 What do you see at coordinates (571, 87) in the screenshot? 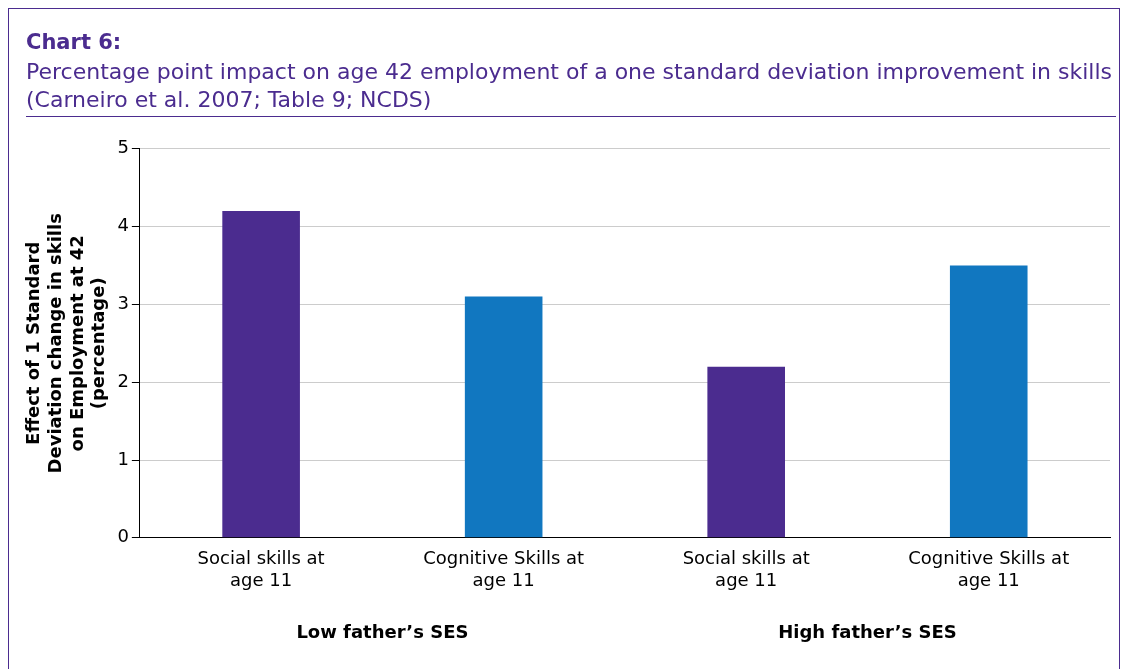
I see `chart-subtitle: Percentage point impact on age 42 employment of a one standard deviation improvement in skills (Carneiro et al. 2007; Table 9; NCDS)` at bounding box center [571, 87].